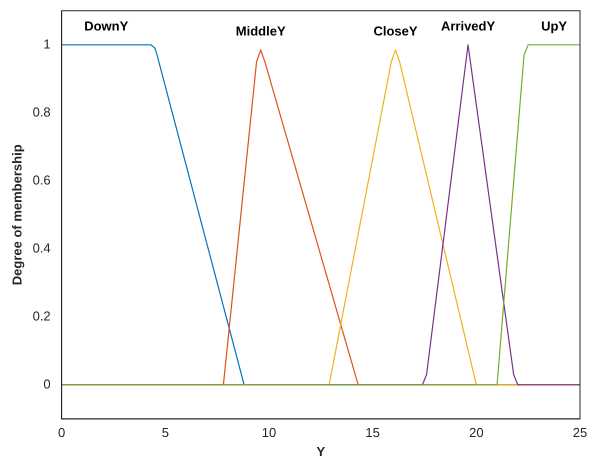 This screenshot has width=598, height=464. Describe the element at coordinates (476, 432) in the screenshot. I see `x-tick-label: 20` at that location.